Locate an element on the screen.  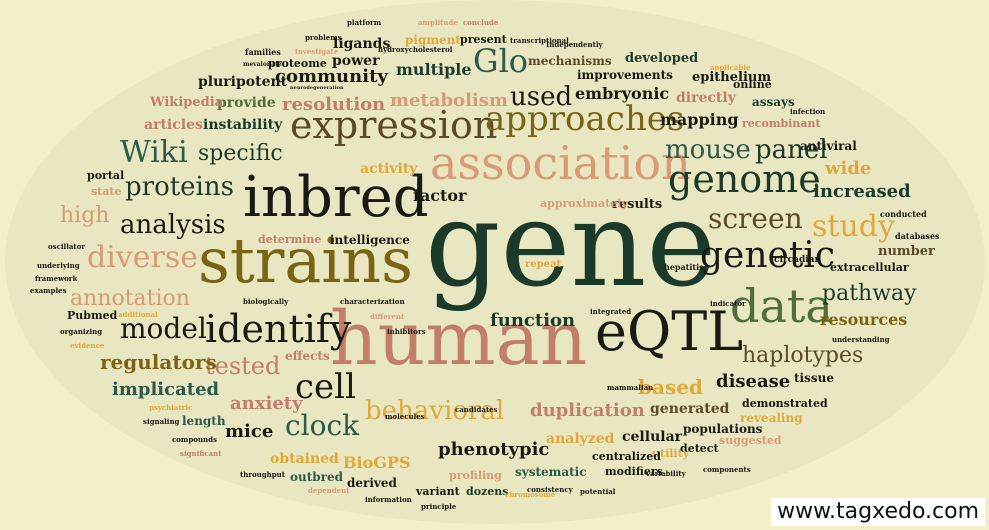
cloud-word: mice is located at coordinates (249, 431).